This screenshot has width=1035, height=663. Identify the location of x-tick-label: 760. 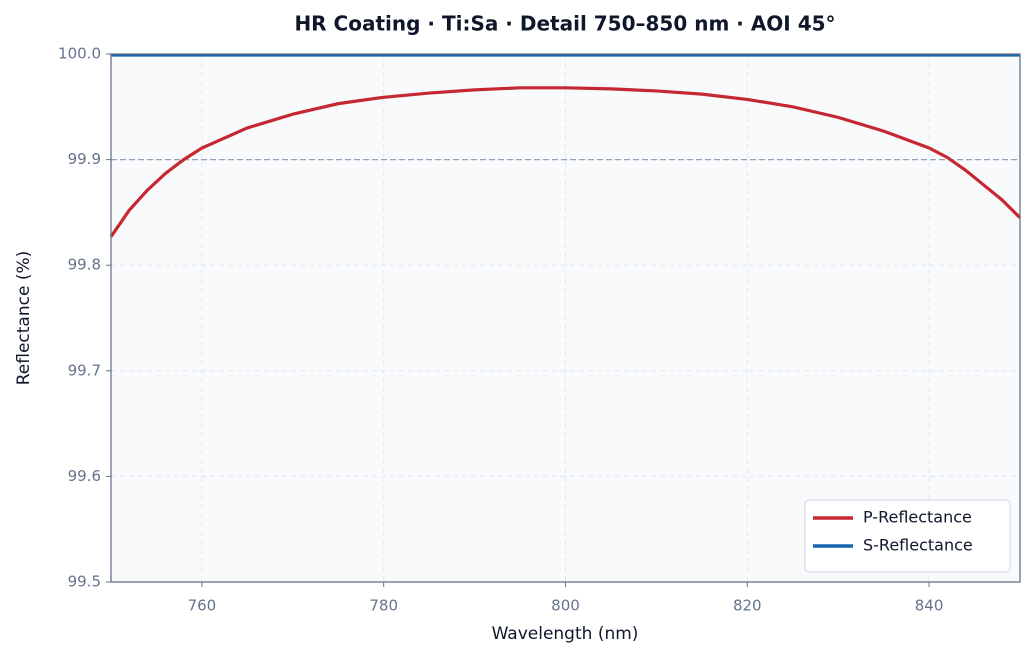
(202, 606).